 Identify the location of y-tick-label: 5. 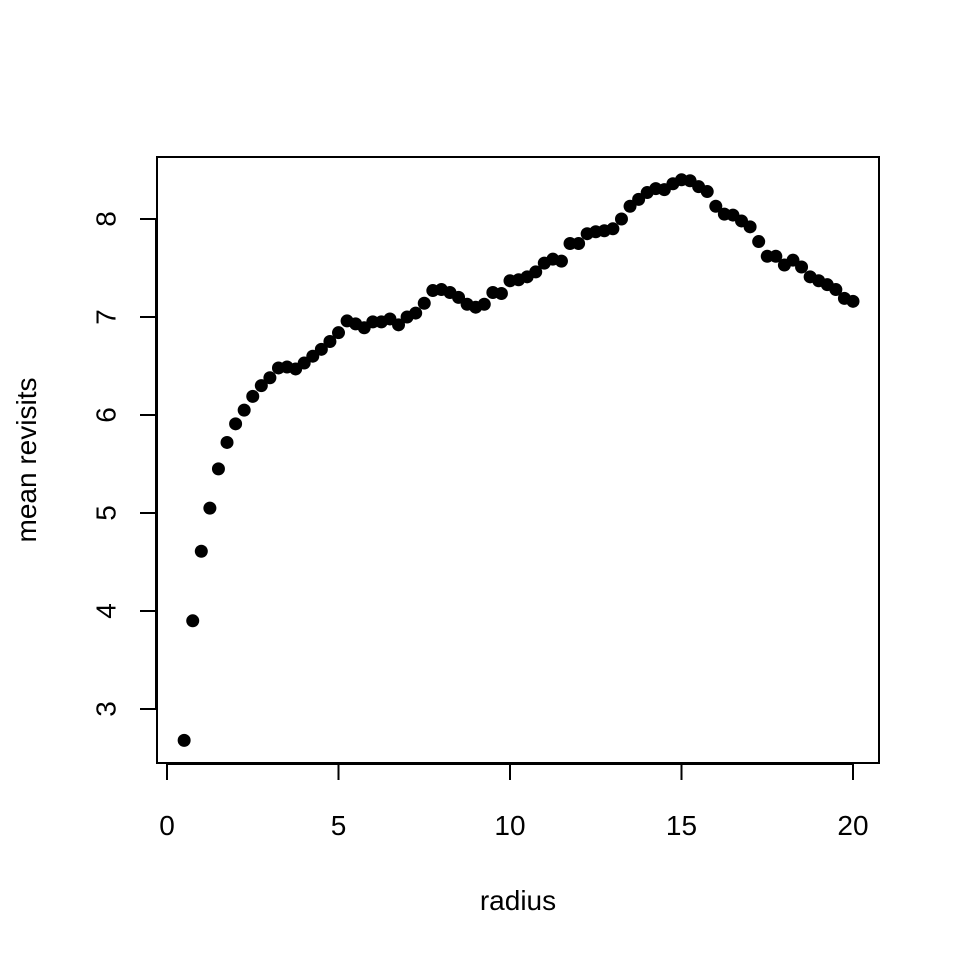
(105, 513).